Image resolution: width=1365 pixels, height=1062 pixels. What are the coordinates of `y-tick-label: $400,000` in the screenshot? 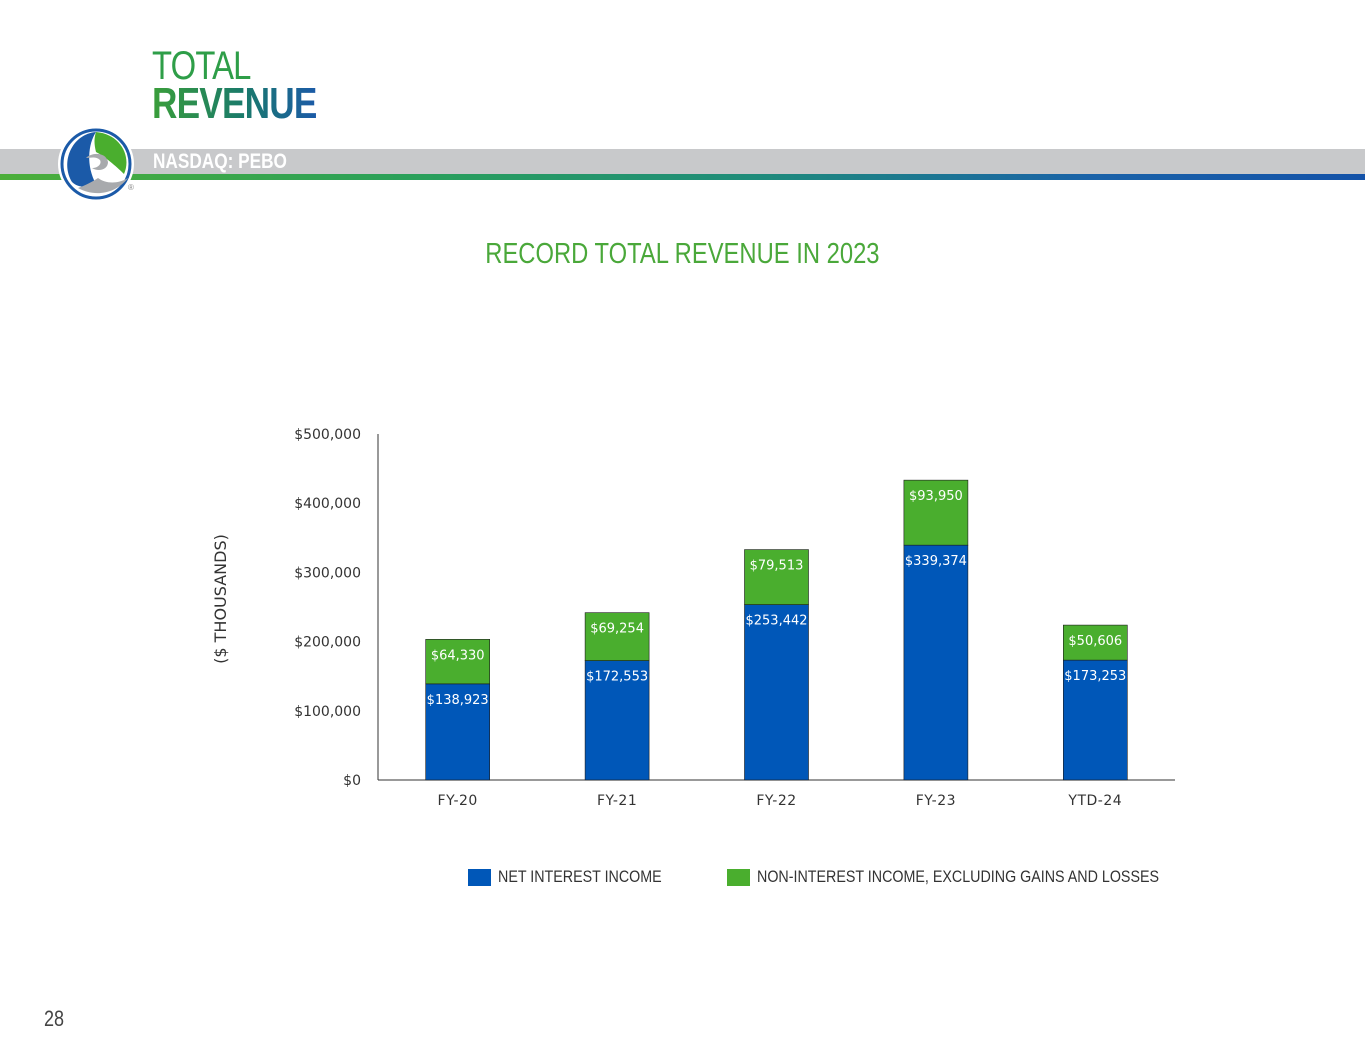 It's located at (327, 504).